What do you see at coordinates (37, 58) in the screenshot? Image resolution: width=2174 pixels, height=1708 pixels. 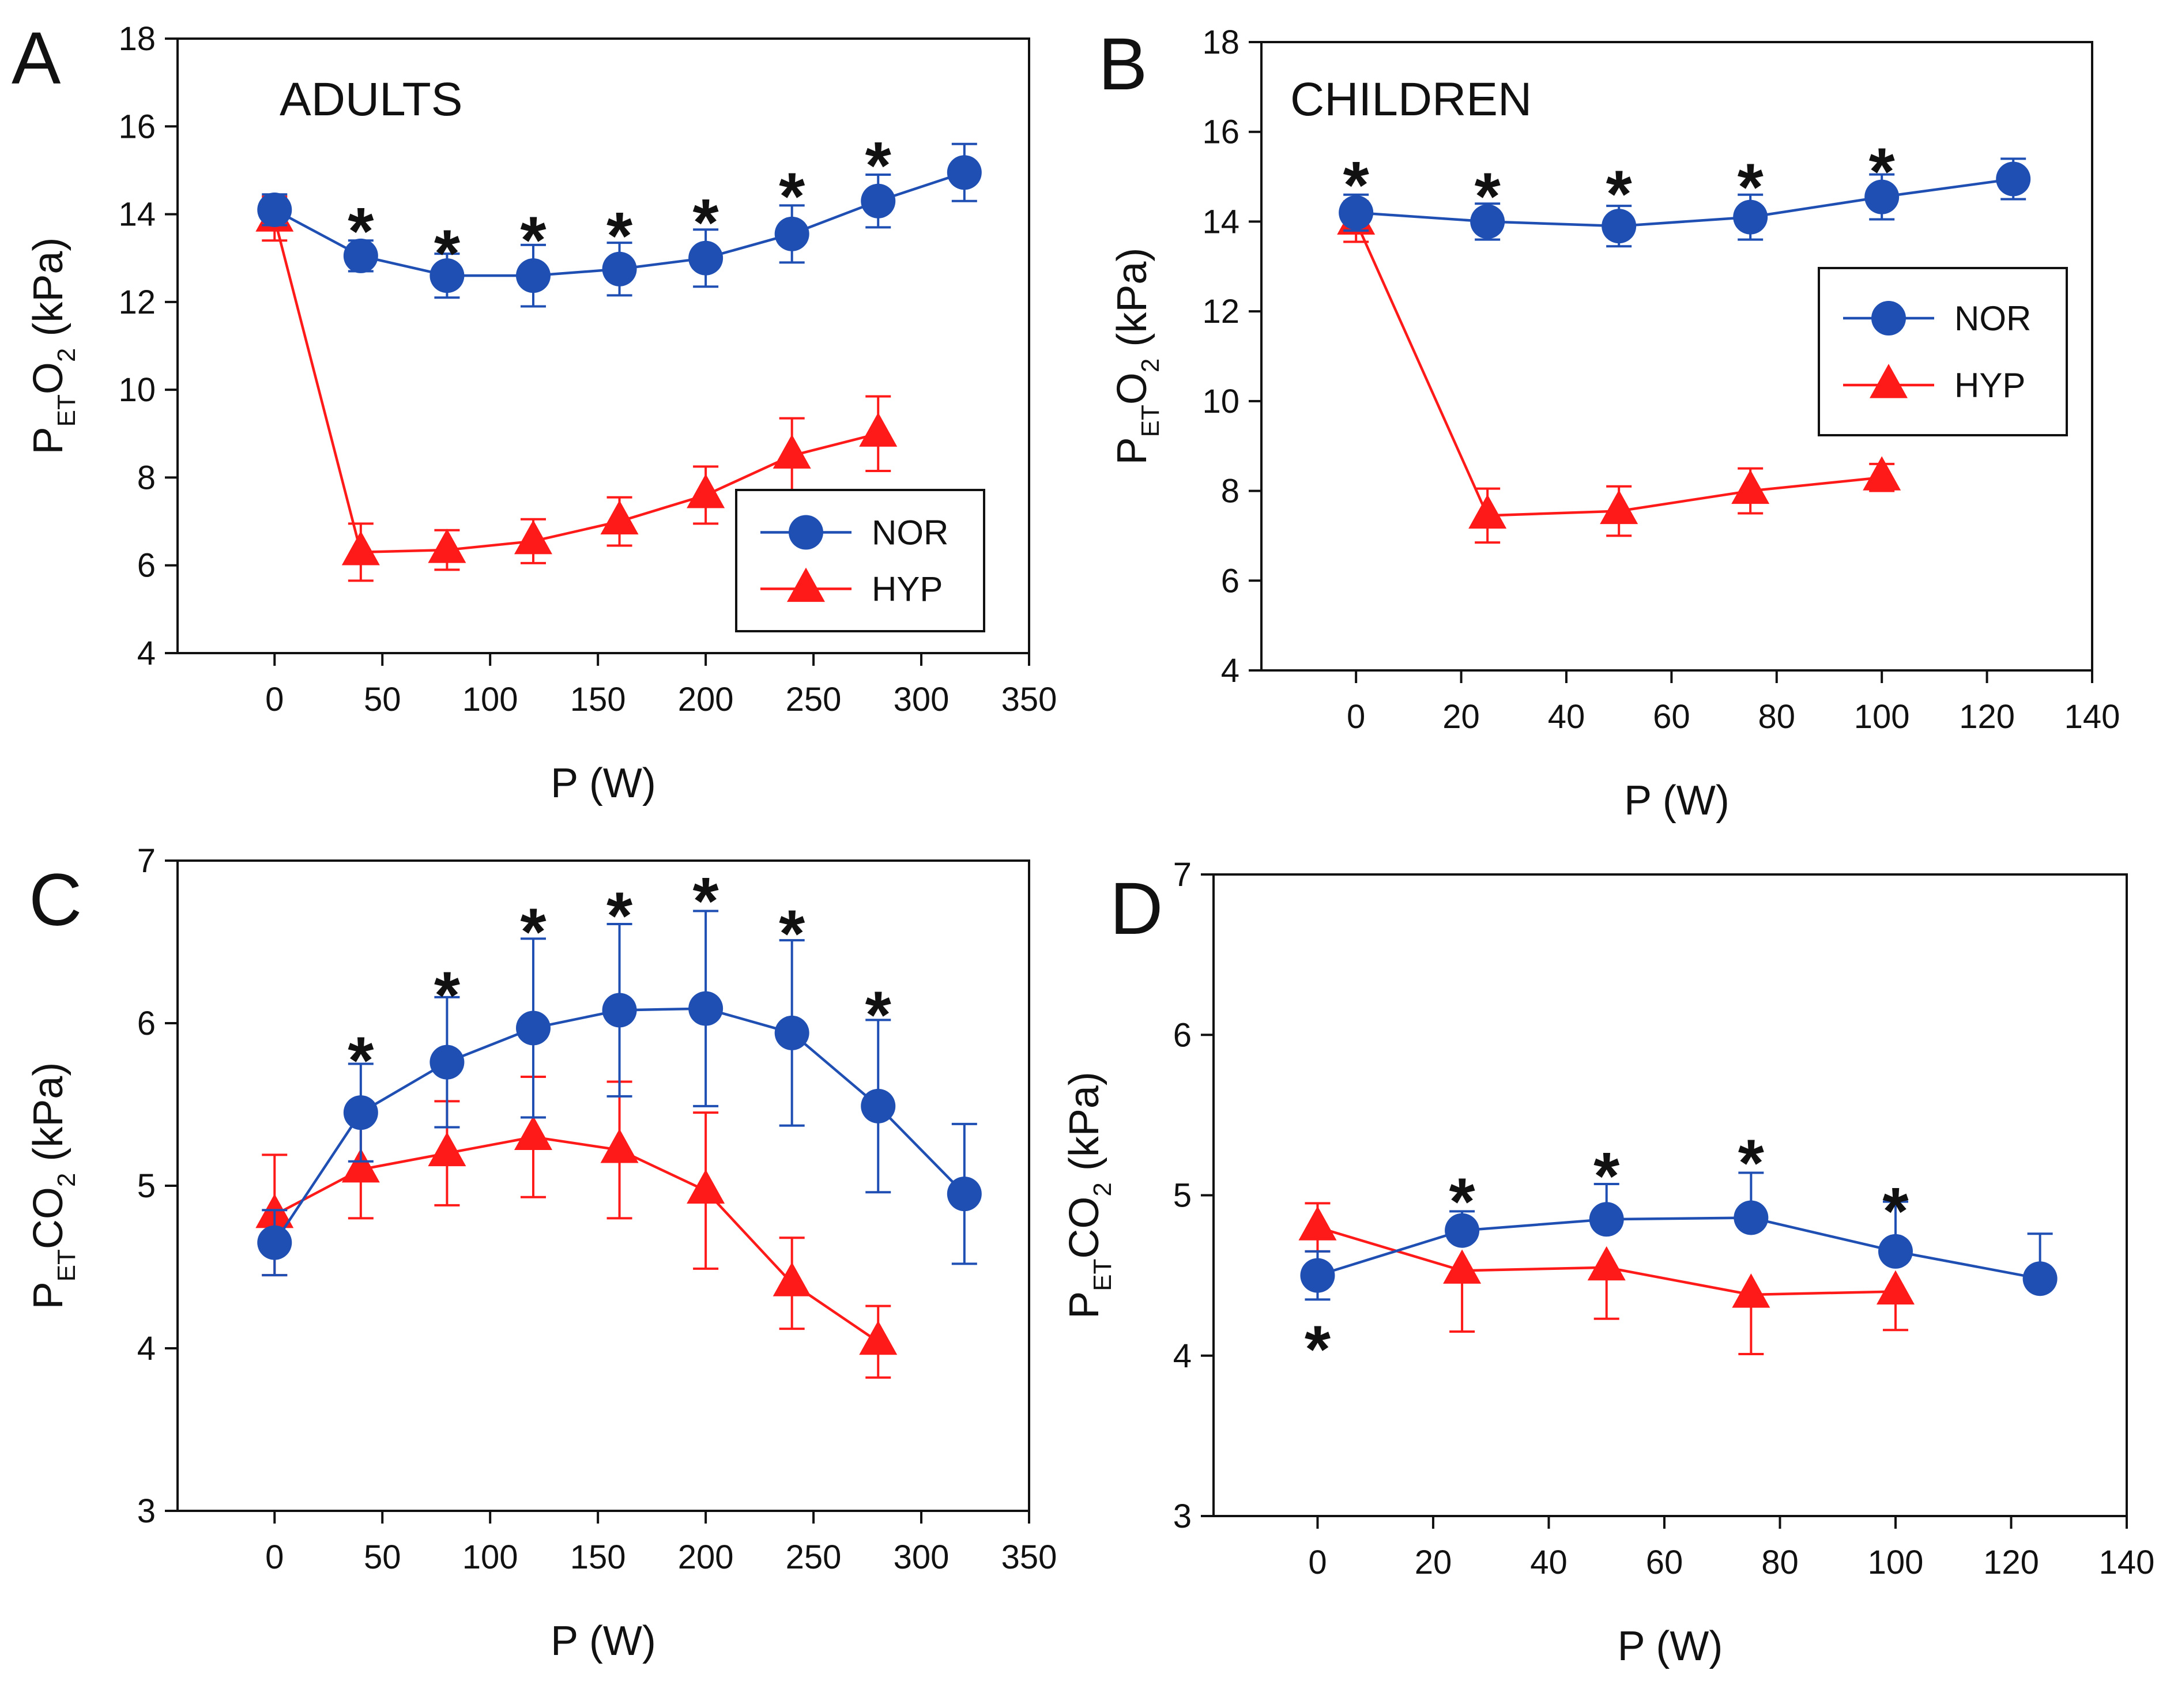 I see `panel-letter-a: A` at bounding box center [37, 58].